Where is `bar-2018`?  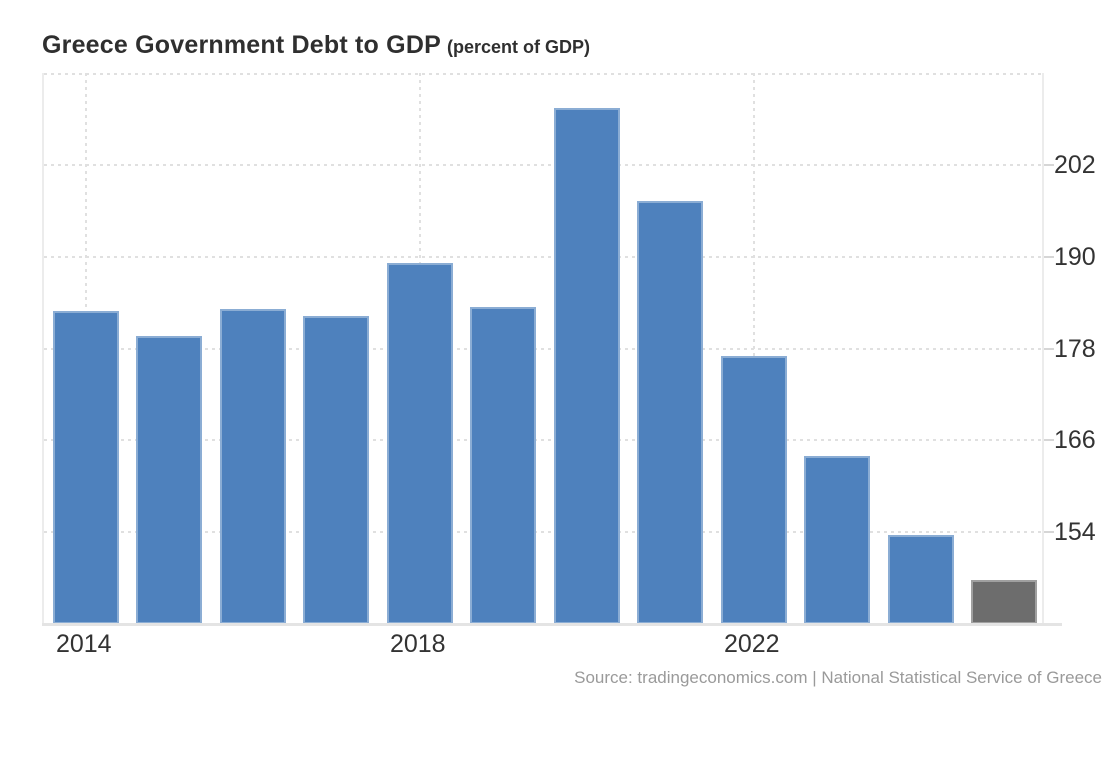 bar-2018 is located at coordinates (419, 443).